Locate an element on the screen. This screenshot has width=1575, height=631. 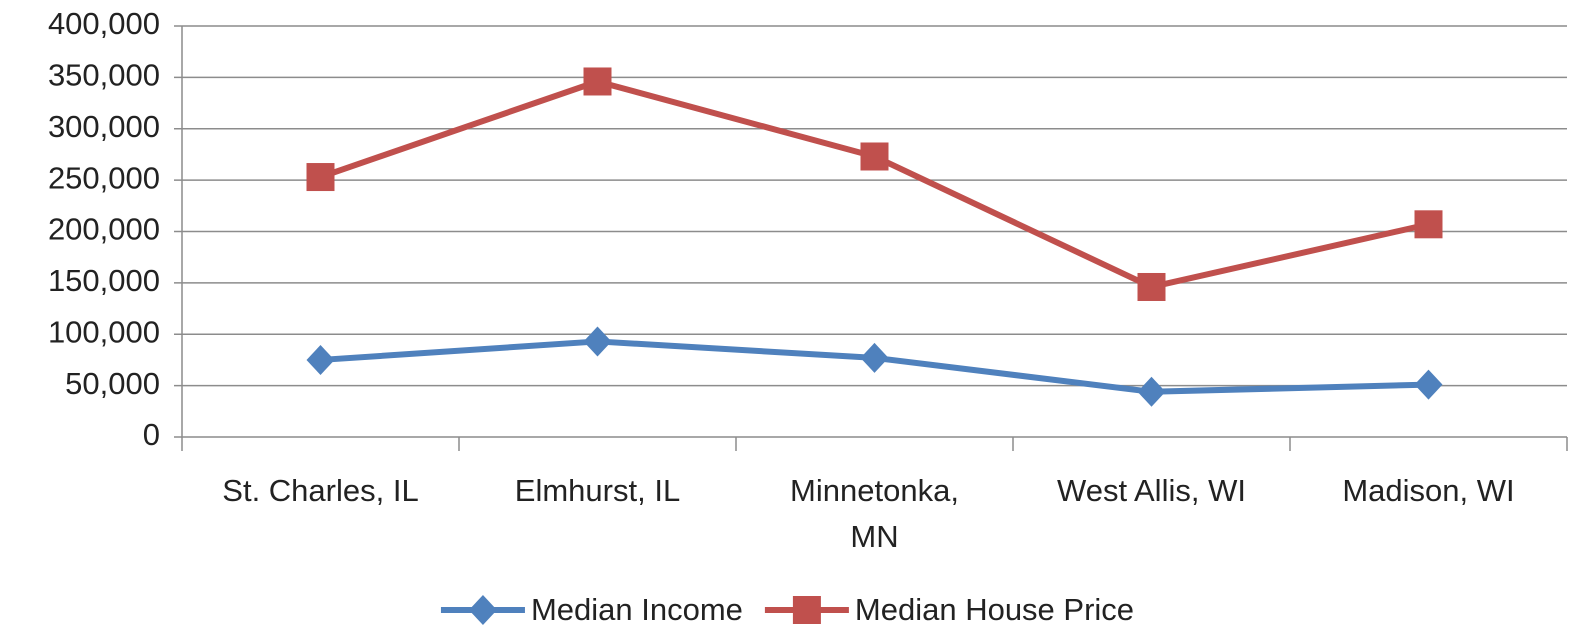
y-tick-label: 150,000 is located at coordinates (104, 280).